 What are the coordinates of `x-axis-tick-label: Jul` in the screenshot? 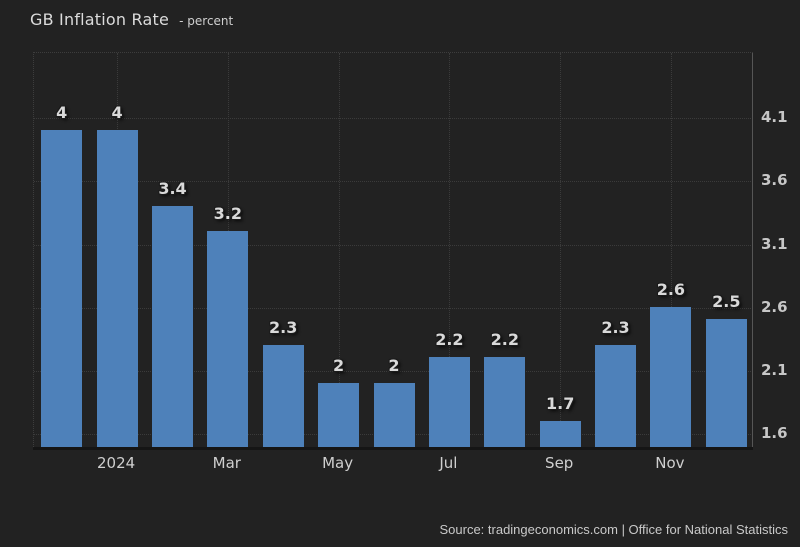 It's located at (448, 463).